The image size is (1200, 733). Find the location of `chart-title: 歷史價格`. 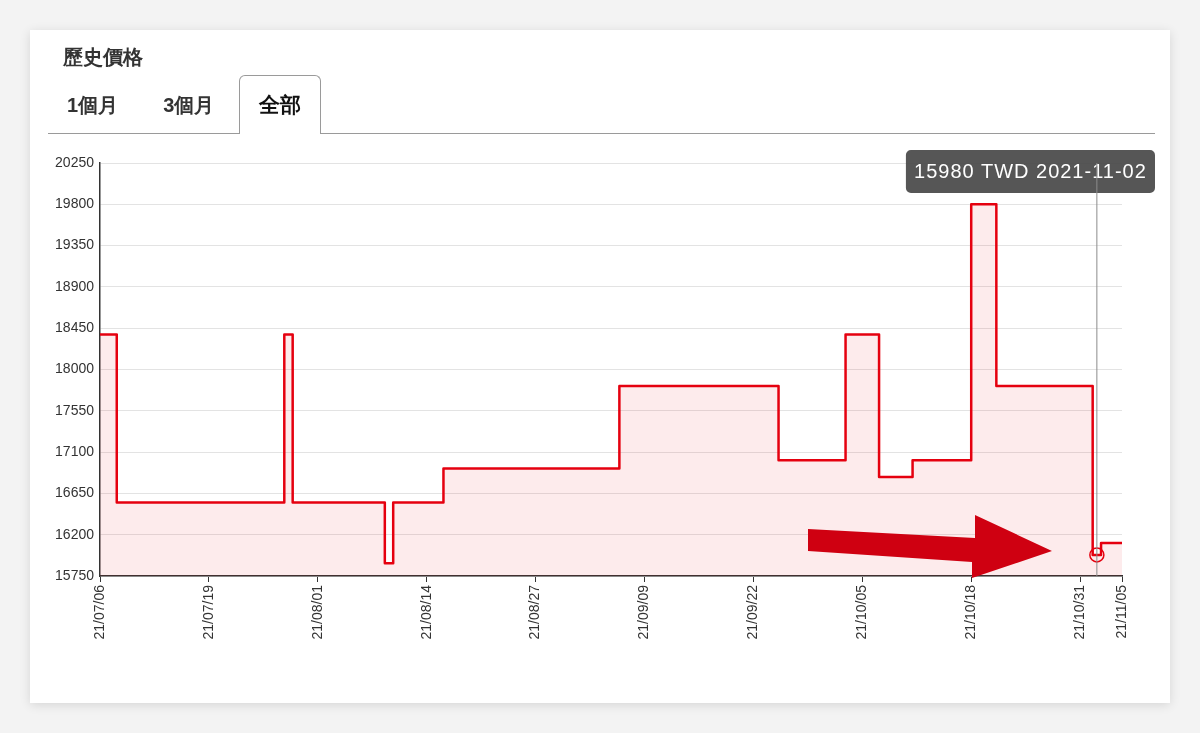

chart-title: 歷史價格 is located at coordinates (103, 57).